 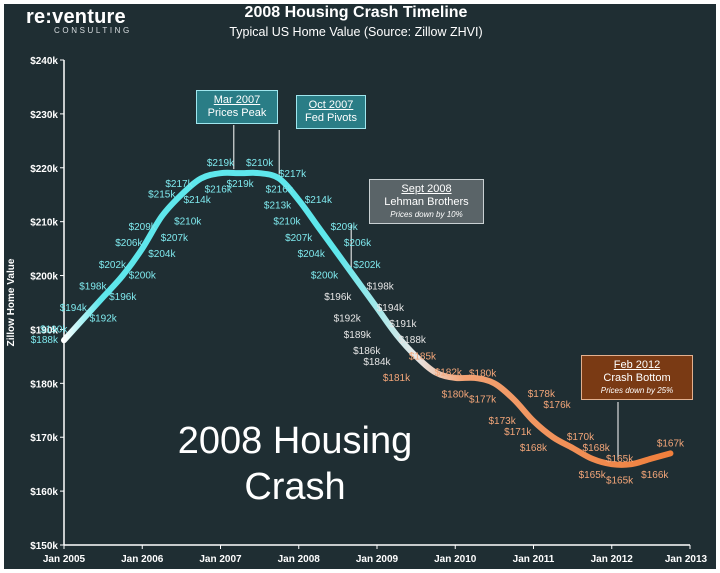 What do you see at coordinates (237, 113) in the screenshot?
I see `callout-peak-text: Prices Peak` at bounding box center [237, 113].